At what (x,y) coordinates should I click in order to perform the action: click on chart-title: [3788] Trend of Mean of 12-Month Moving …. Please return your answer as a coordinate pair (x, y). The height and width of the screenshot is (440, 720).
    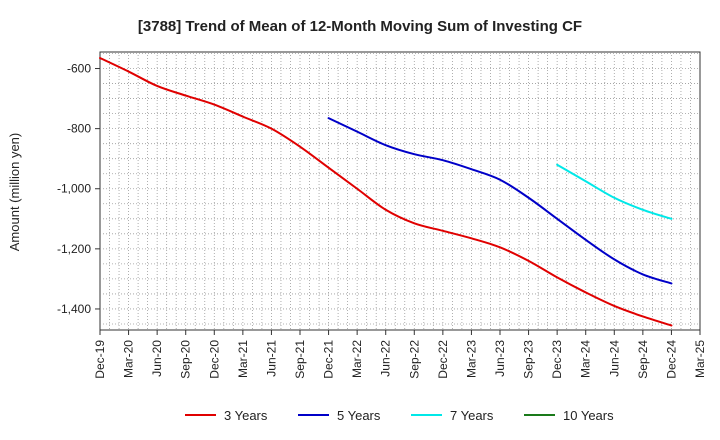
    Looking at the image, I should click on (360, 26).